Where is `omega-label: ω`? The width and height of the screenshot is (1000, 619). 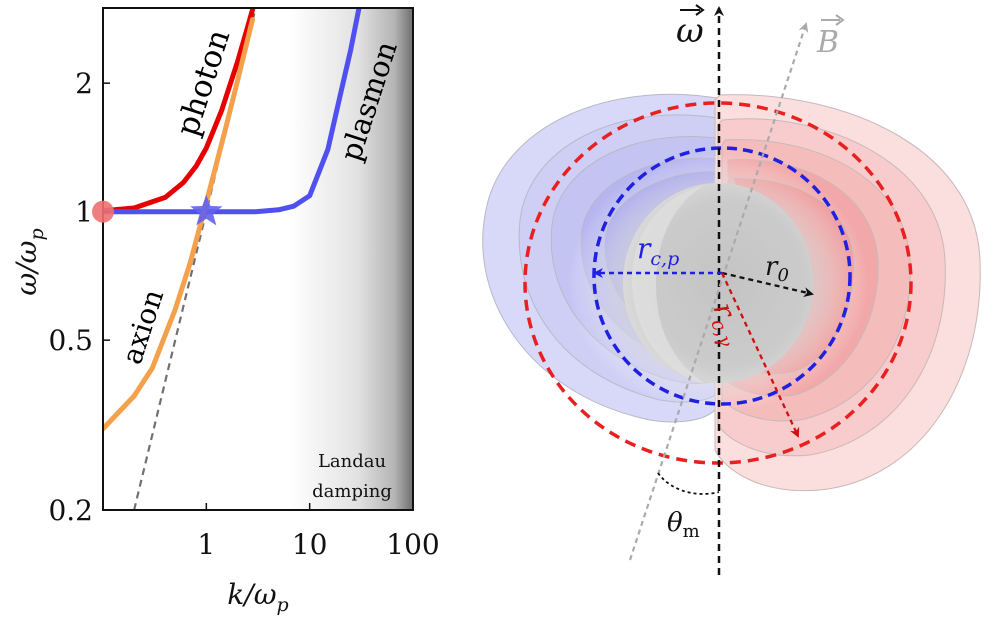 omega-label: ω is located at coordinates (690, 27).